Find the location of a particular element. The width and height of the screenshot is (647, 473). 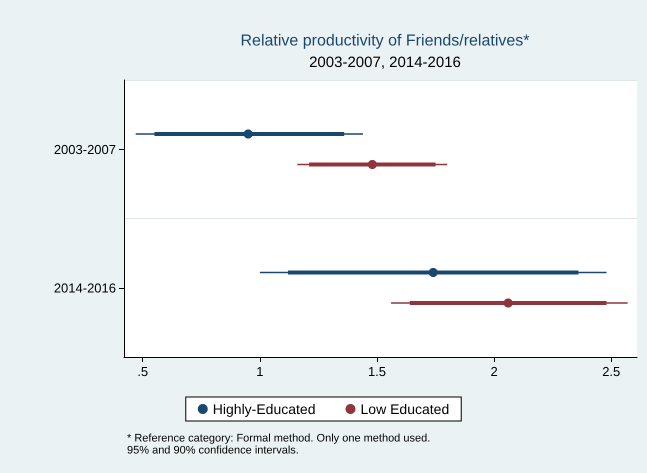

text: * Reference category: Formal method. Only one method used. is located at coordinates (278, 438).